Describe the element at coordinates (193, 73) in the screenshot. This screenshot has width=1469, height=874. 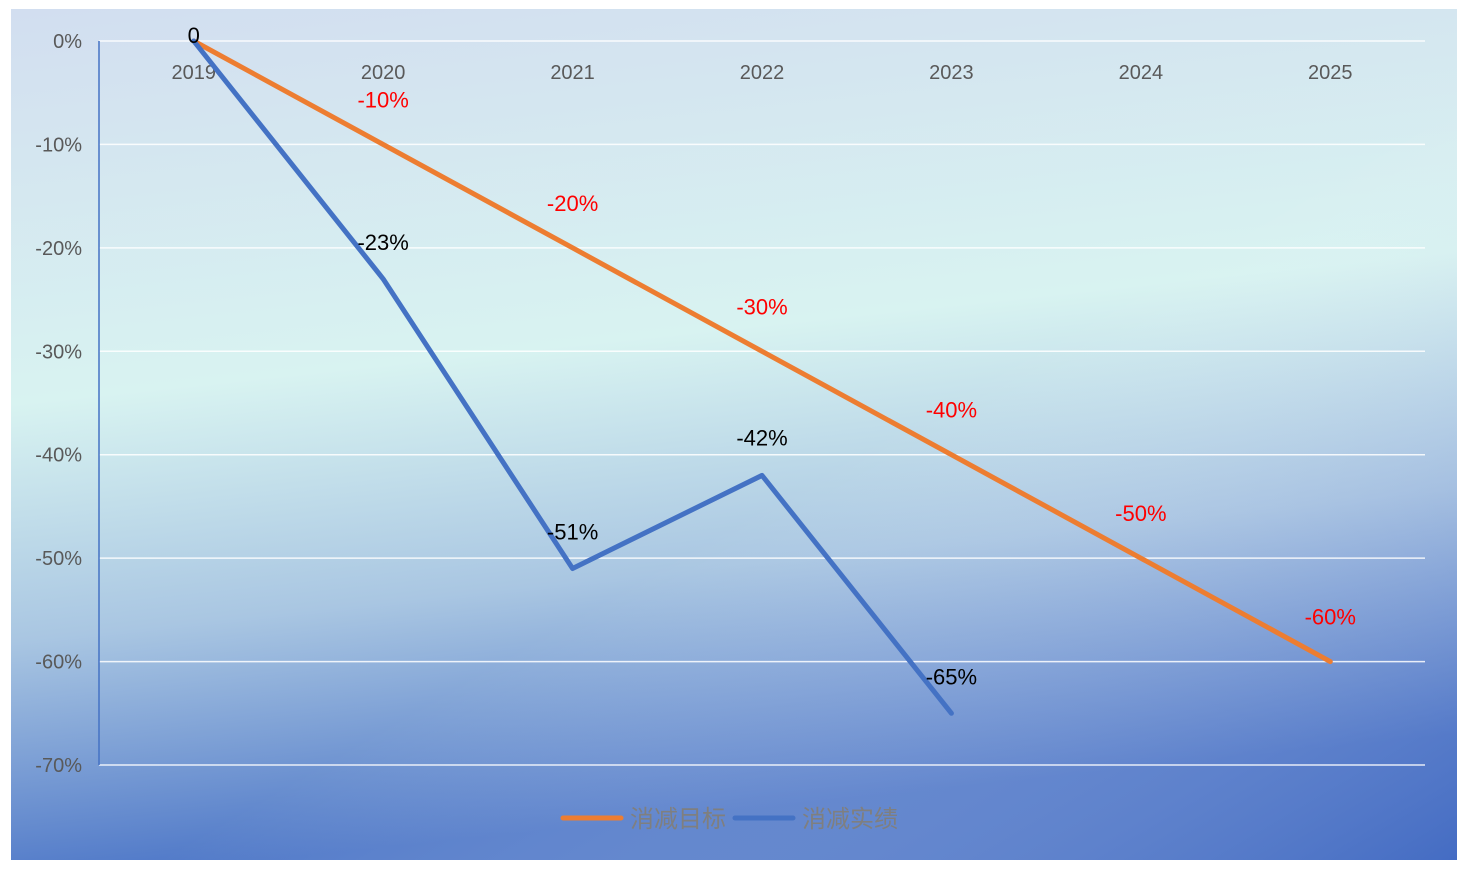
I see `x-tick-label: 2019` at that location.